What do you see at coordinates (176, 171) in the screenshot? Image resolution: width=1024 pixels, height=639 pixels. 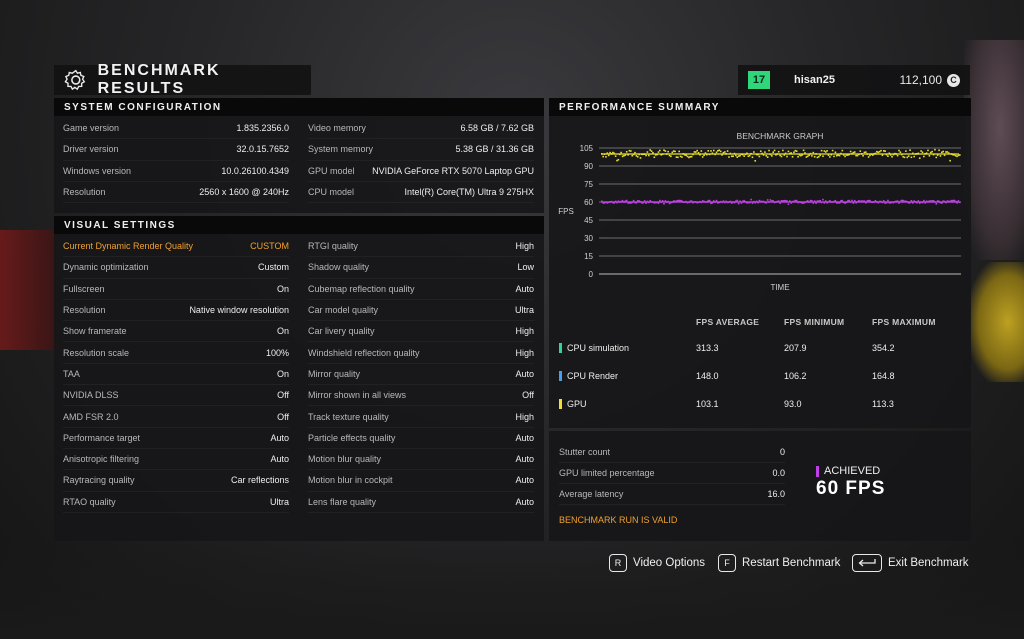 I see `config-row: Windows version 10.0.26100.4349` at bounding box center [176, 171].